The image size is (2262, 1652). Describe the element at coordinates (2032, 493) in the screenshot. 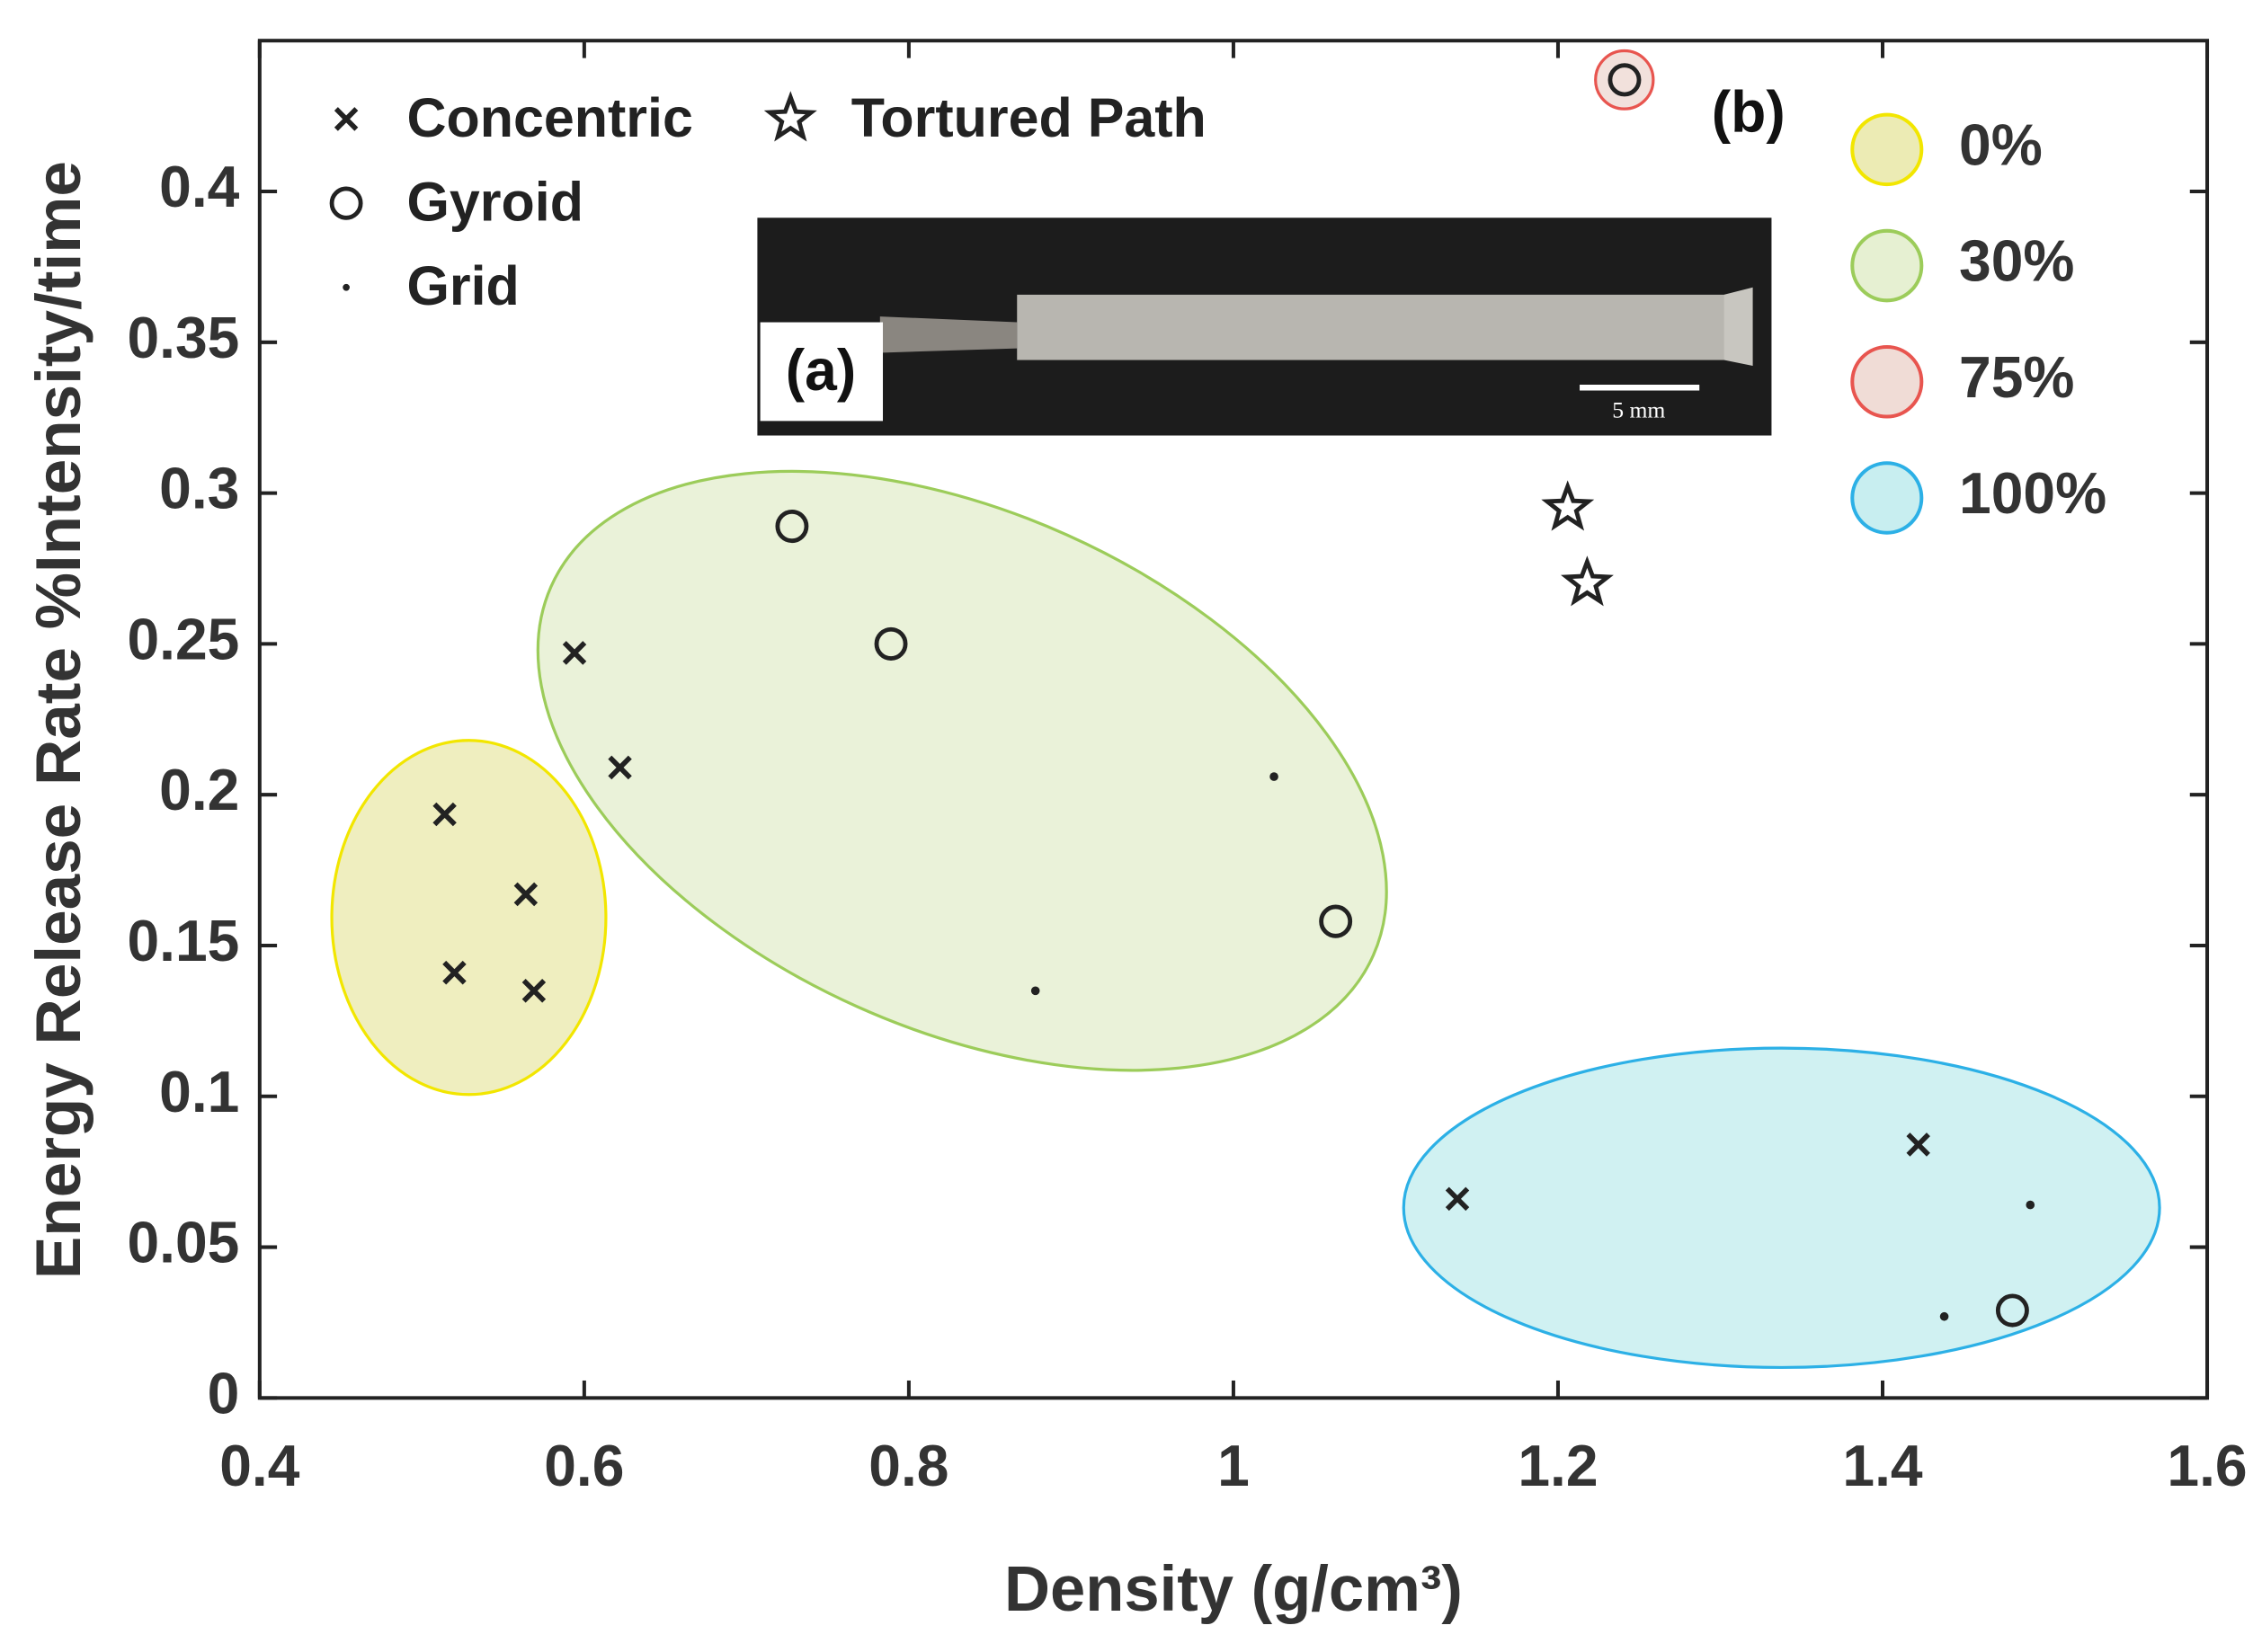

I see `legend-label: 100%` at that location.